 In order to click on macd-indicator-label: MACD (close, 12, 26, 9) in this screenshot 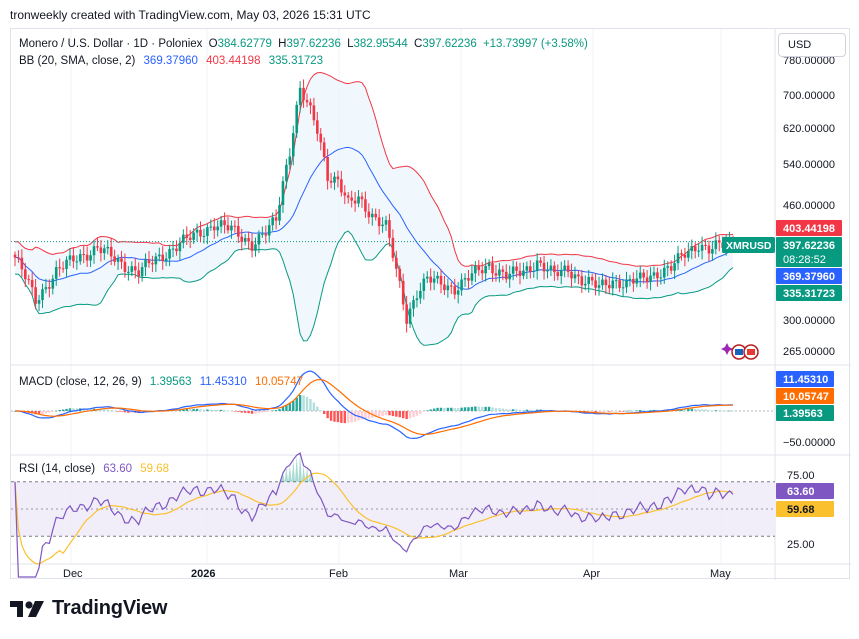, I will do `click(80, 382)`.